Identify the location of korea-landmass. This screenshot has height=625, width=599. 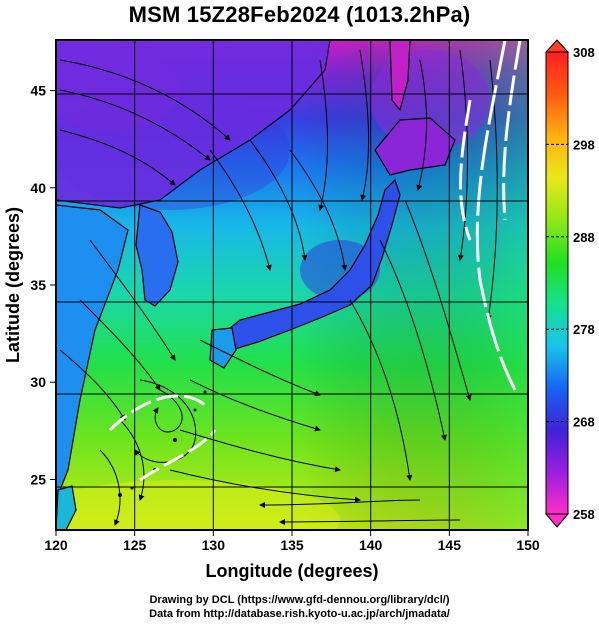
(157, 255).